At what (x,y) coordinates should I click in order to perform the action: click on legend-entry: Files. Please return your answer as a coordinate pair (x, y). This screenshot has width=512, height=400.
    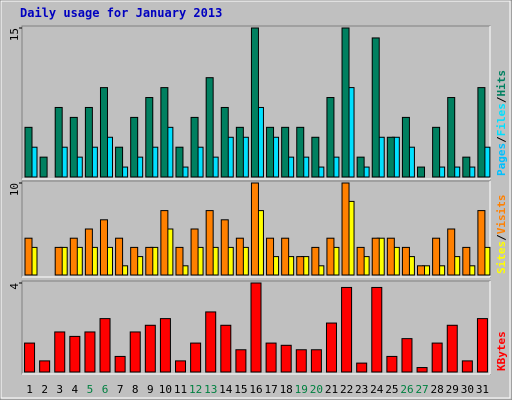
    Looking at the image, I should click on (501, 119).